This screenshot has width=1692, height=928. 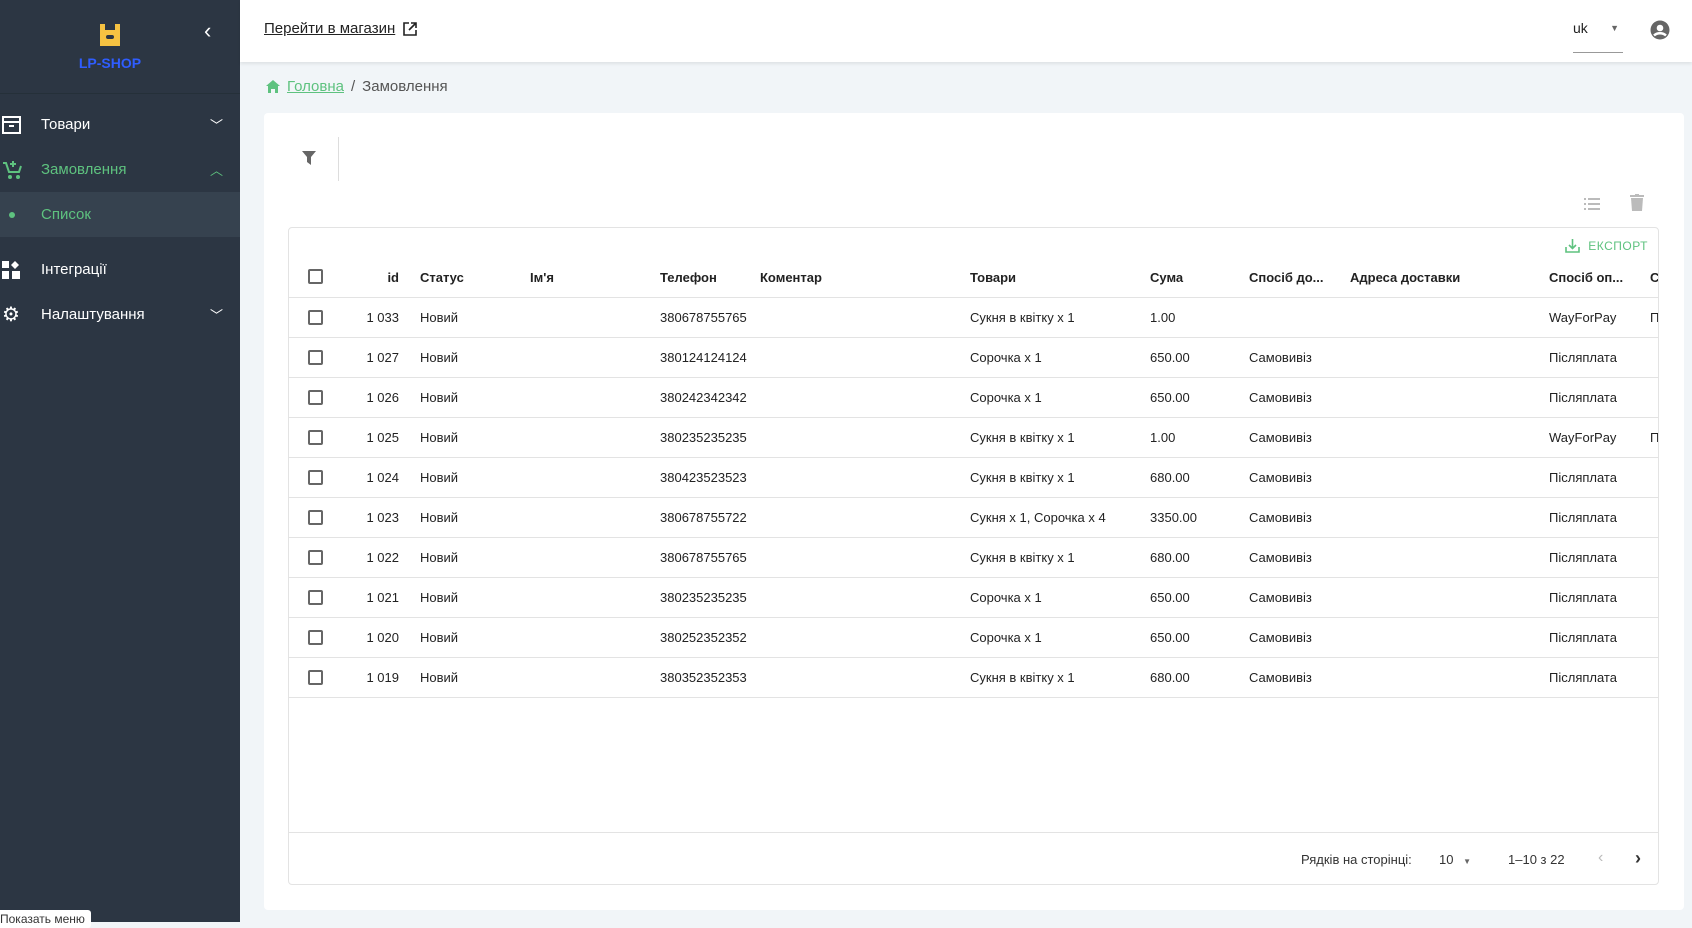 I want to click on cell-products: Сорочка x 1, so click(x=1006, y=357).